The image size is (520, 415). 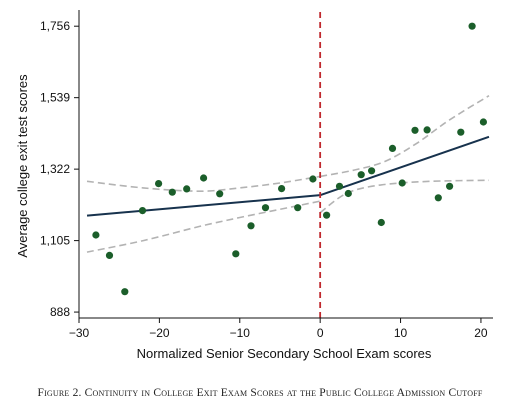 What do you see at coordinates (22, 166) in the screenshot?
I see `y-axis-title: Average college exit test scores` at bounding box center [22, 166].